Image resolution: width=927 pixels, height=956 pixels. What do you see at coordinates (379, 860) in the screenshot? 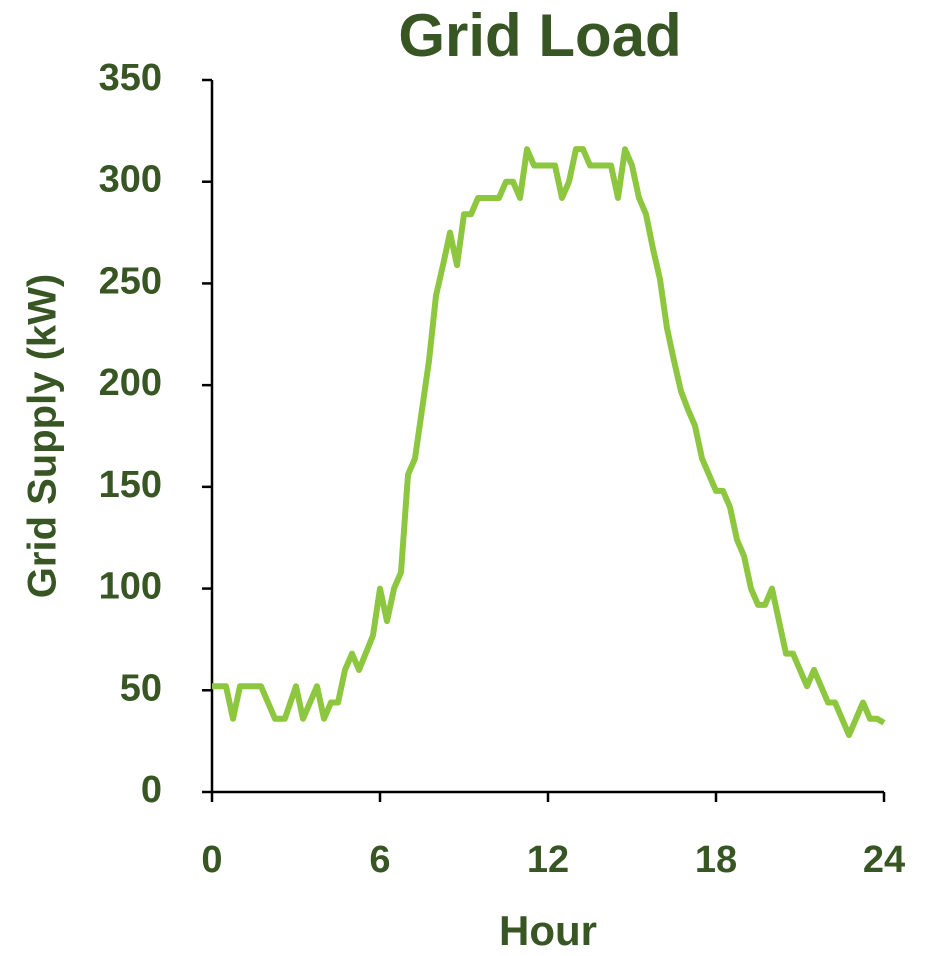
I see `x-tick-label: 6` at bounding box center [379, 860].